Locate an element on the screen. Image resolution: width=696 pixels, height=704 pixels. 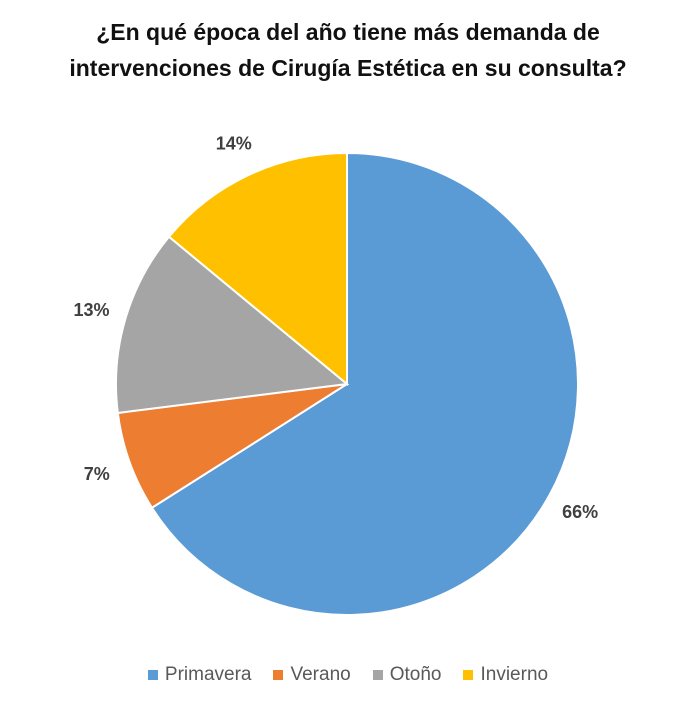
legend-item: Invierno is located at coordinates (505, 675).